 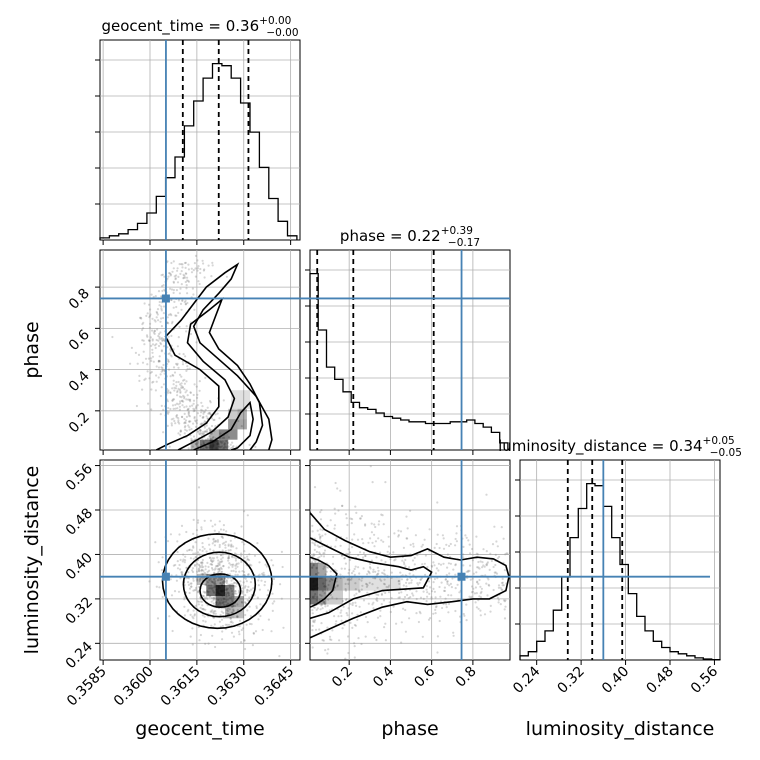 What do you see at coordinates (274, 687) in the screenshot?
I see `x-tick-label: 0.3645` at bounding box center [274, 687].